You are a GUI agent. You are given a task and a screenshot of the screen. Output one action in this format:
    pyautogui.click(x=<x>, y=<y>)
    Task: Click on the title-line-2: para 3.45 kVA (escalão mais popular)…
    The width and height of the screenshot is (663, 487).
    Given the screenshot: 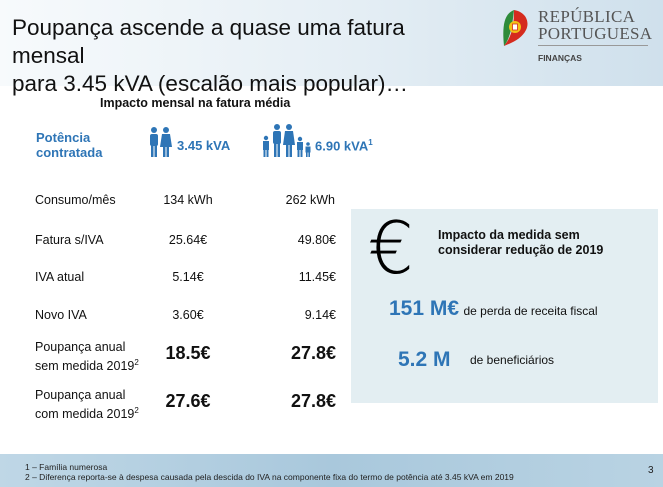 What is the action you would take?
    pyautogui.click(x=210, y=83)
    